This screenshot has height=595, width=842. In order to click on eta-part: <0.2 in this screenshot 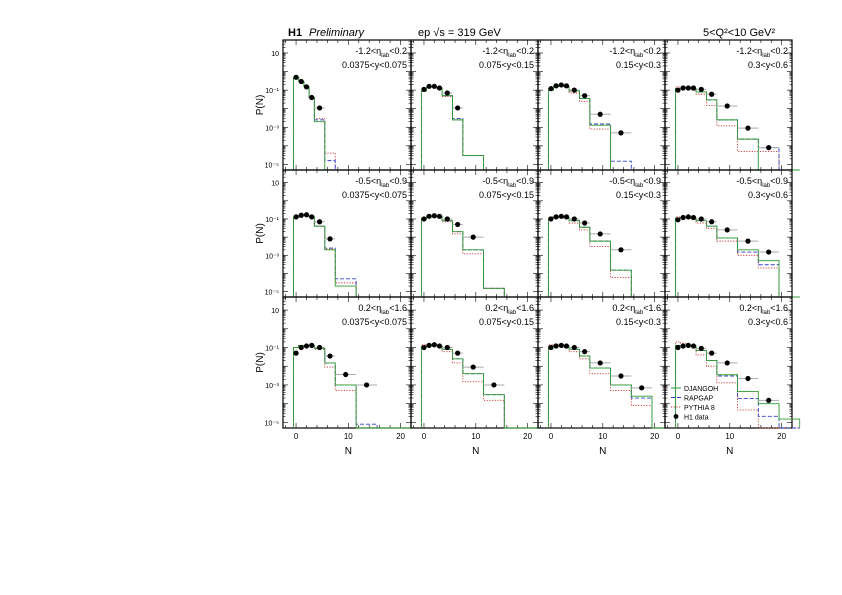, I will do `click(525, 51)`.